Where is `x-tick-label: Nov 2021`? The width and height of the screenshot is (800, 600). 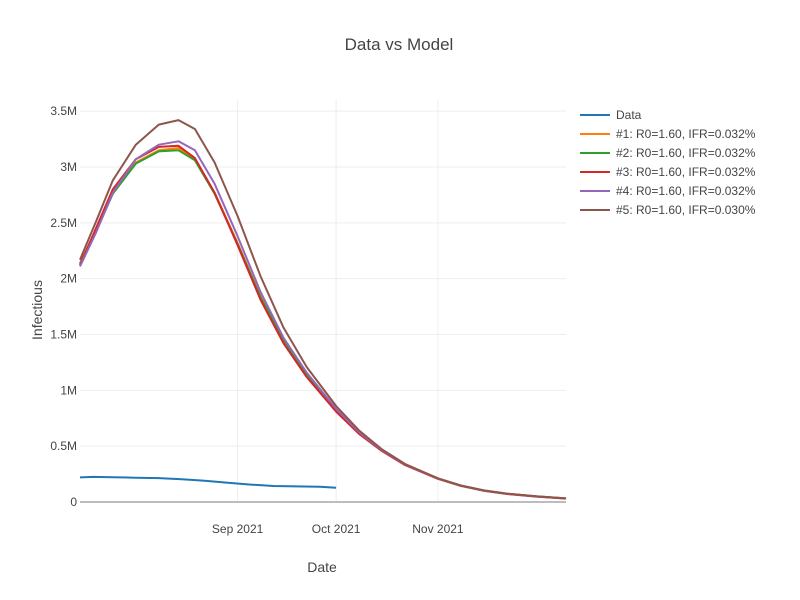 x-tick-label: Nov 2021 is located at coordinates (438, 529).